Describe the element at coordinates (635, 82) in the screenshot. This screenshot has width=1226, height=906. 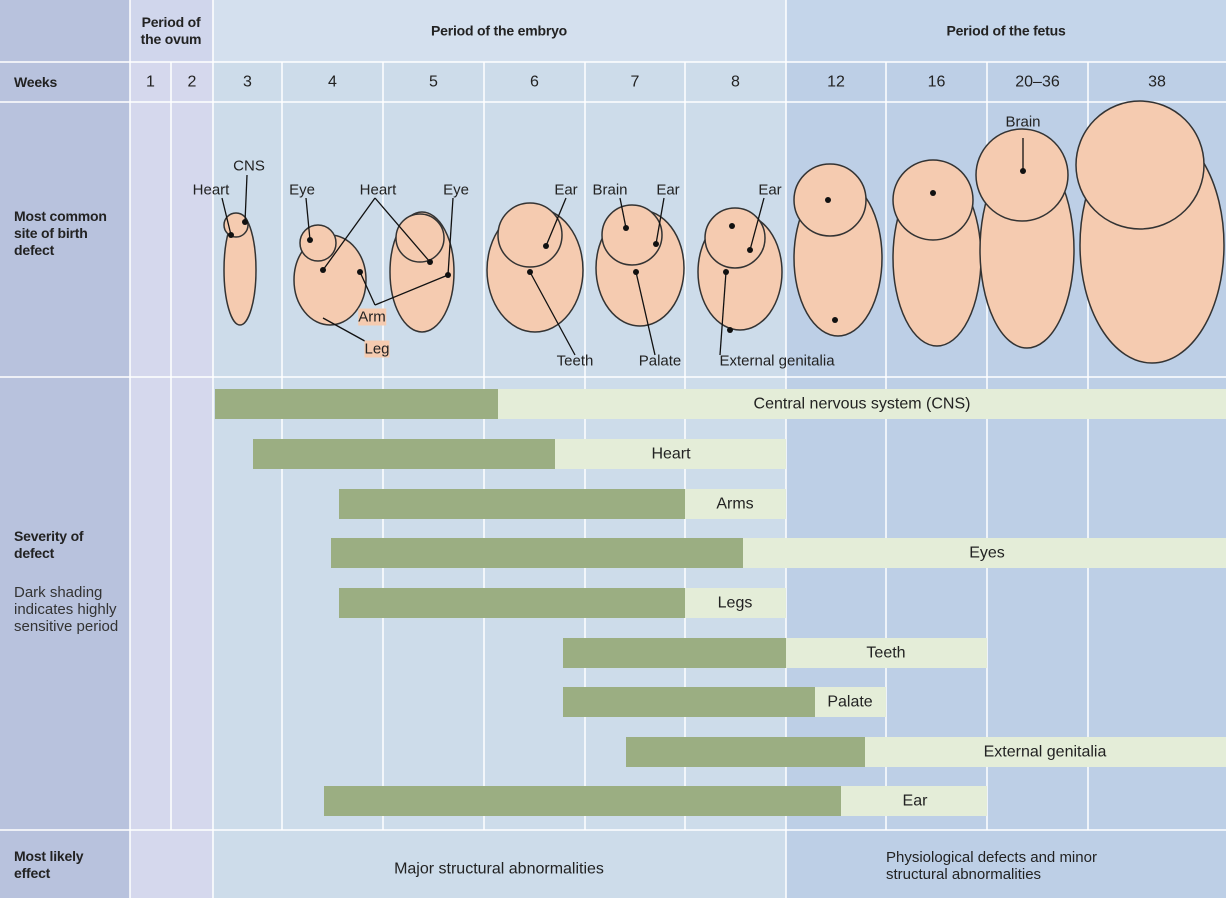
I see `week-label: 7` at that location.